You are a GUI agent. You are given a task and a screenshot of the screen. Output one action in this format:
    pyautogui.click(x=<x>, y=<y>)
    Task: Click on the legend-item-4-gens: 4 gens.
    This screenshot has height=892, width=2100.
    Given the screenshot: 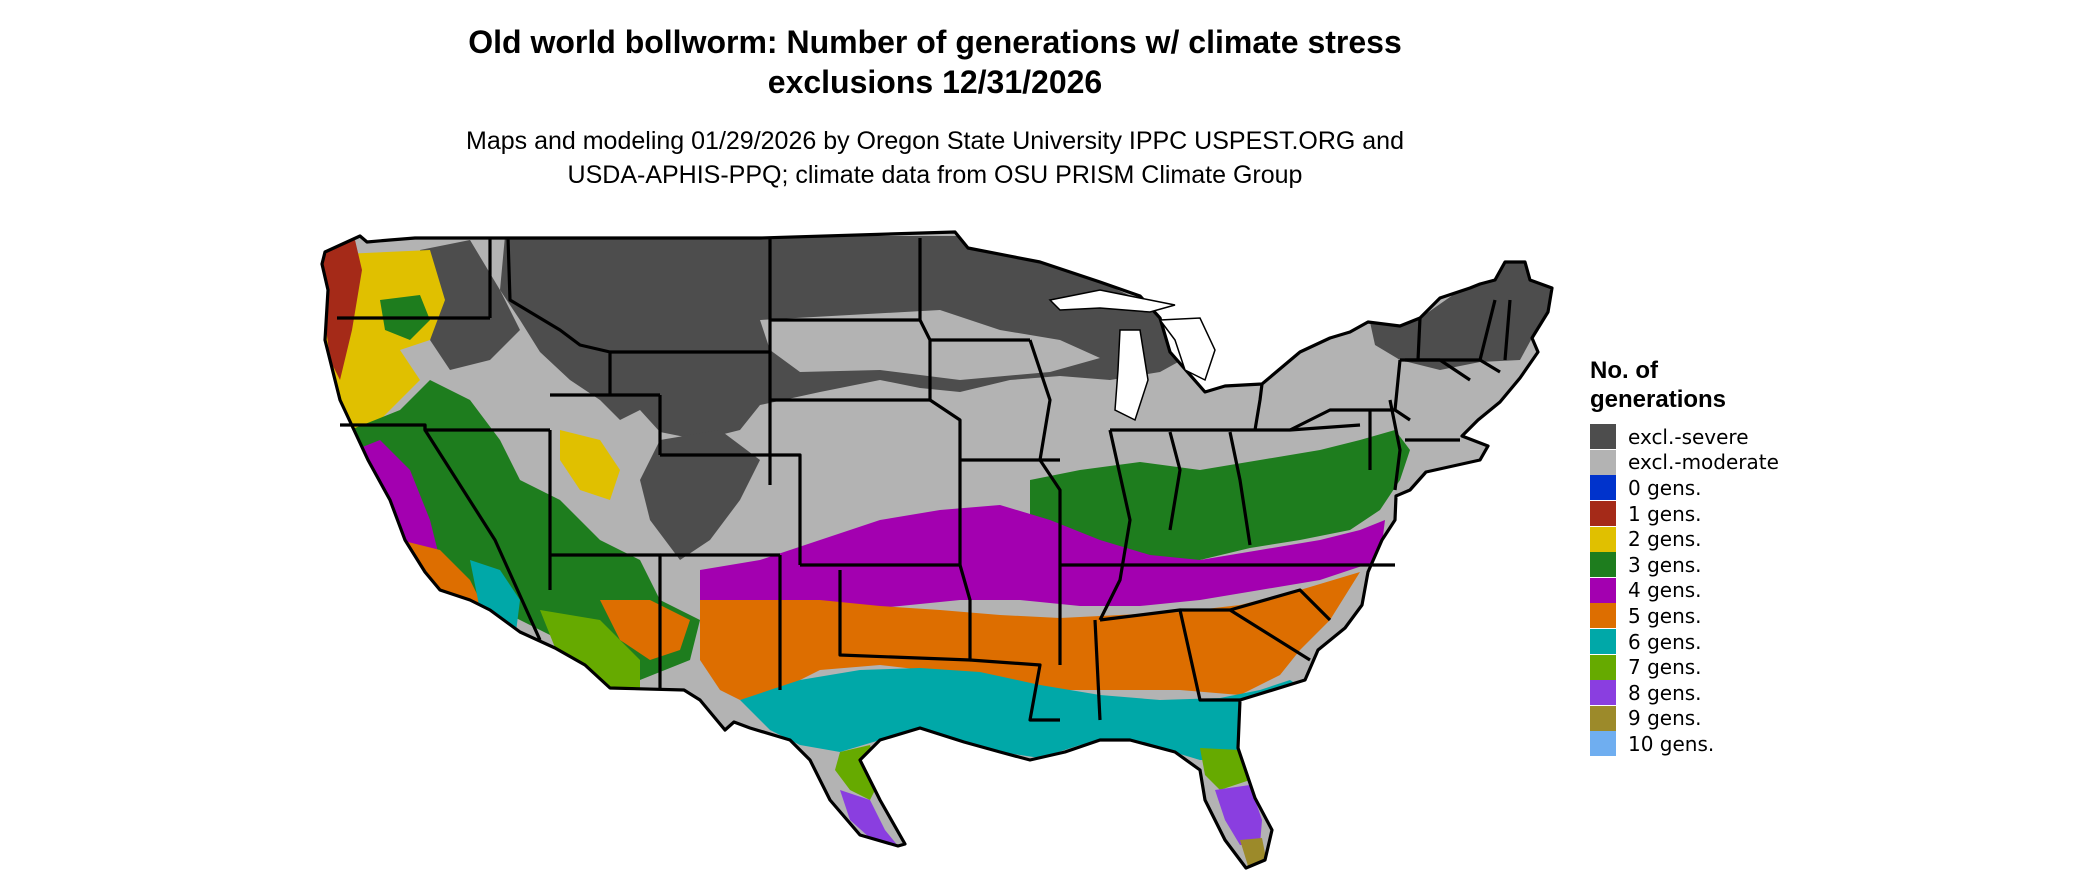 What is the action you would take?
    pyautogui.click(x=1740, y=590)
    